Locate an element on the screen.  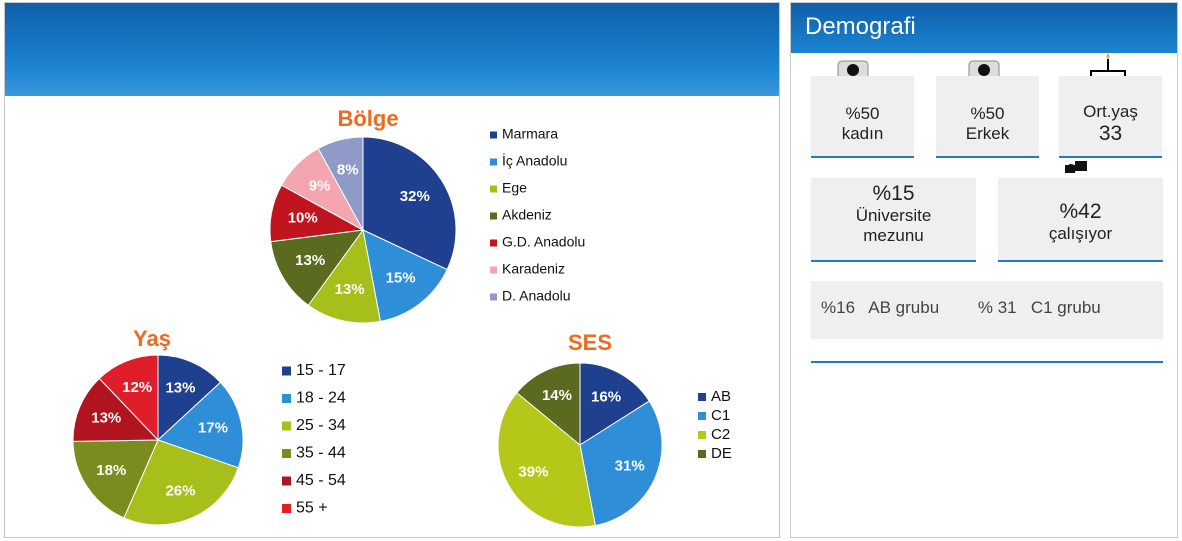
worker-icon is located at coordinates (1076, 167).